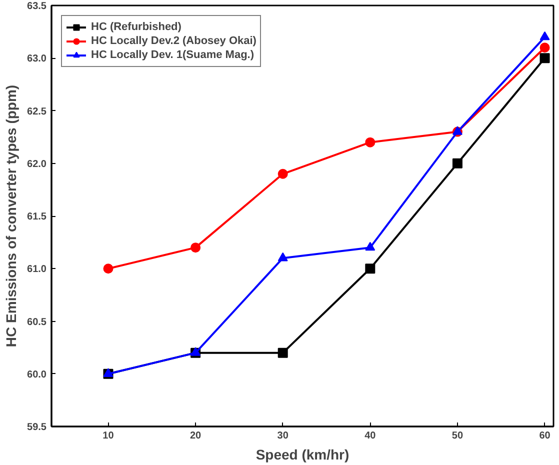 The image size is (559, 465). I want to click on y-tick-label: 61.5, so click(37, 217).